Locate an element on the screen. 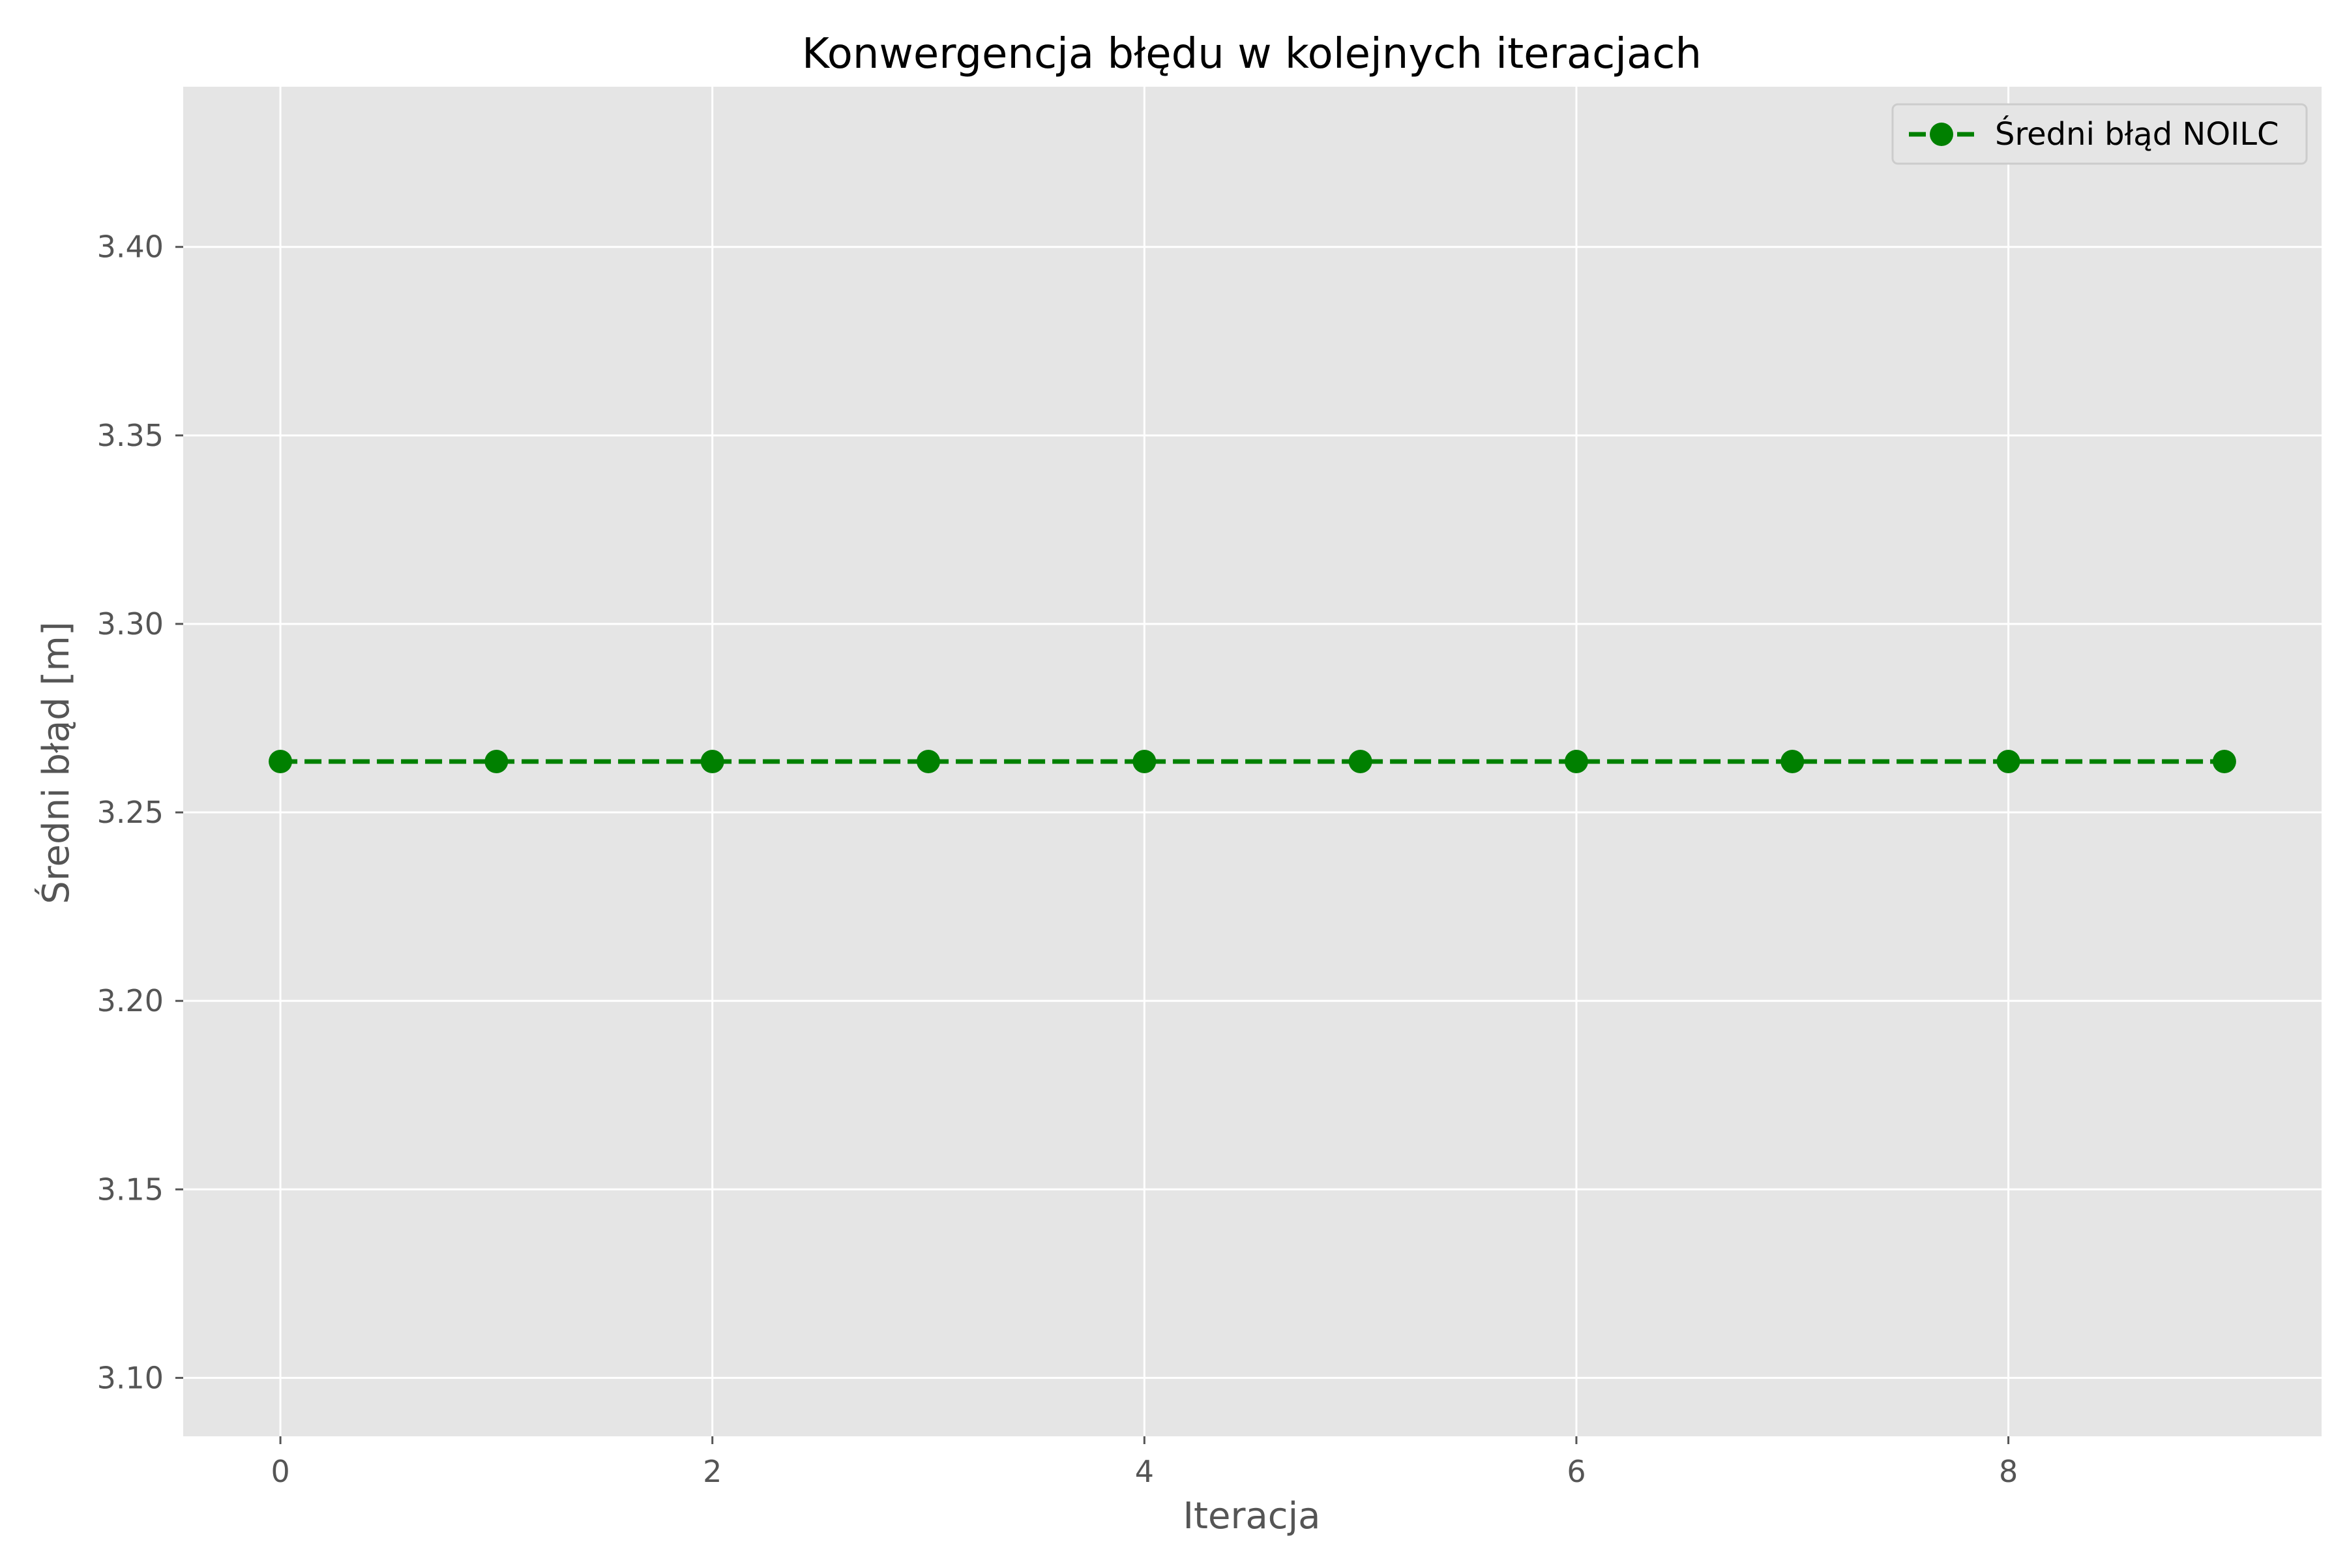  legend-label: Średni błąd NOILC is located at coordinates (2137, 134).